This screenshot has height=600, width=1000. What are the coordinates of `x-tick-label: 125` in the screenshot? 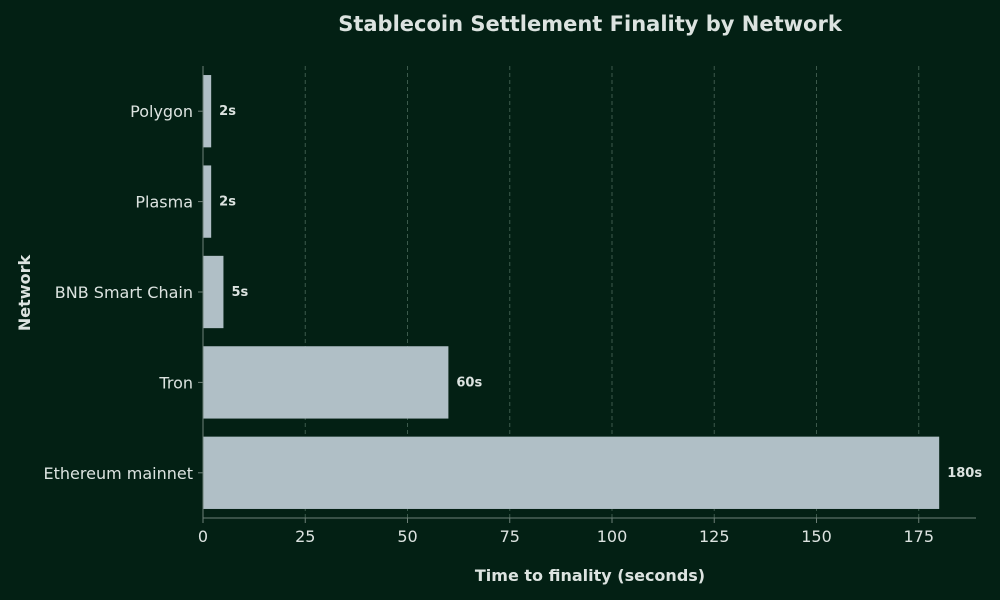 It's located at (714, 536).